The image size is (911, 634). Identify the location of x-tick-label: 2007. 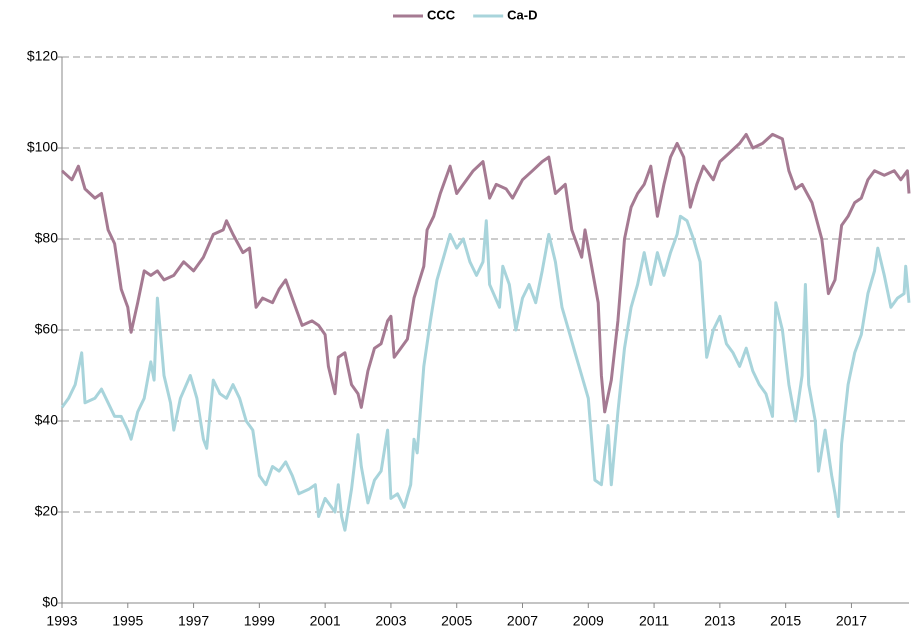
(522, 621).